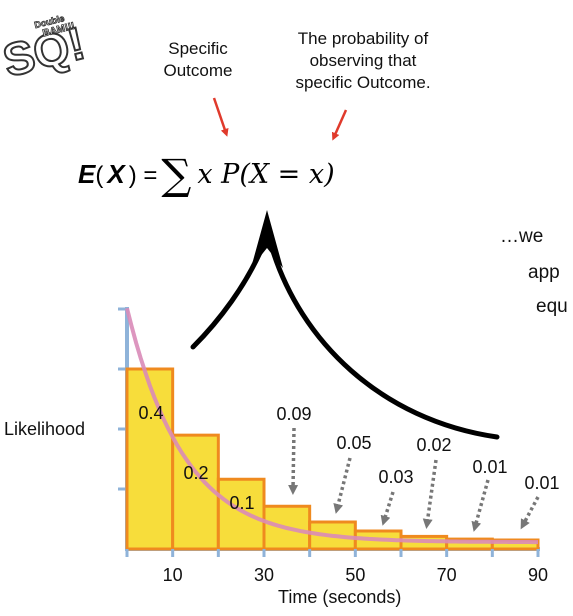 The height and width of the screenshot is (616, 573). Describe the element at coordinates (336, 567) in the screenshot. I see `x-ticks: 10 30 50 70 90` at that location.